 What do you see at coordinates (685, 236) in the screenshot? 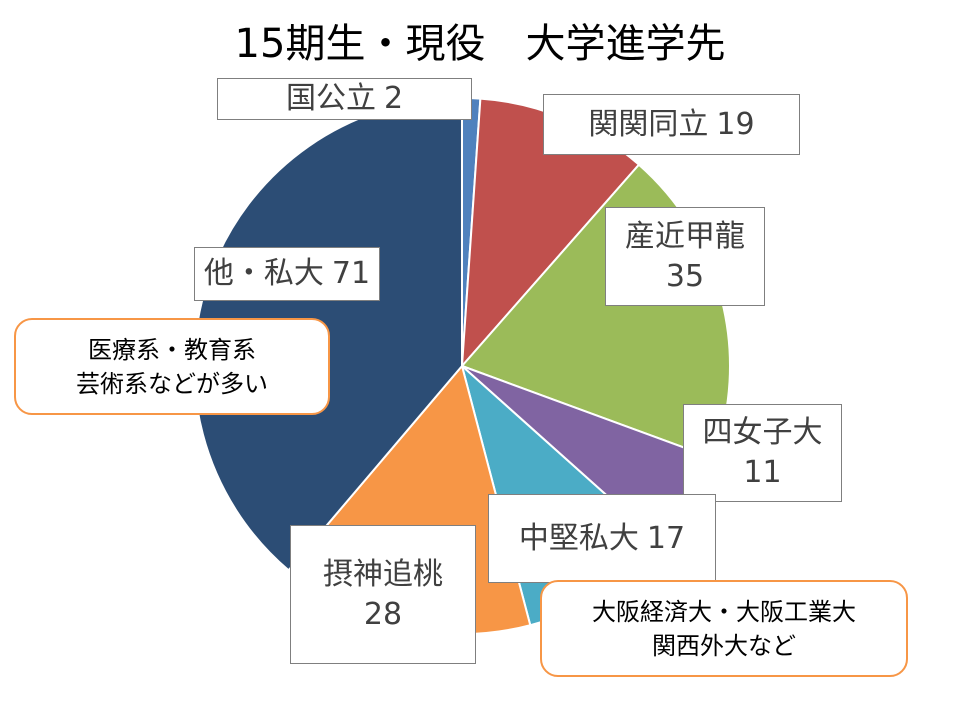
I see `slice-label-name: 産近甲龍` at bounding box center [685, 236].